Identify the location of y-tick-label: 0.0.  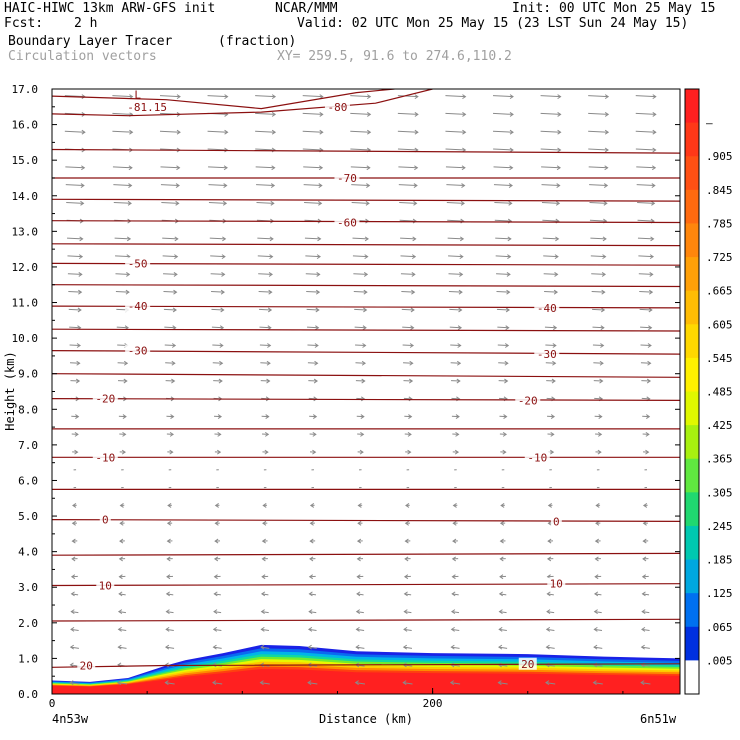
(28, 694).